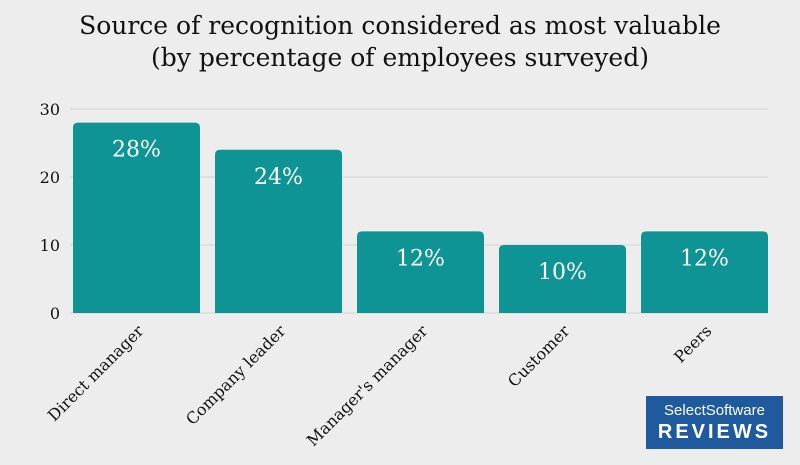 Image resolution: width=800 pixels, height=465 pixels. Describe the element at coordinates (236, 375) in the screenshot. I see `x-tick-label: Company leader` at that location.